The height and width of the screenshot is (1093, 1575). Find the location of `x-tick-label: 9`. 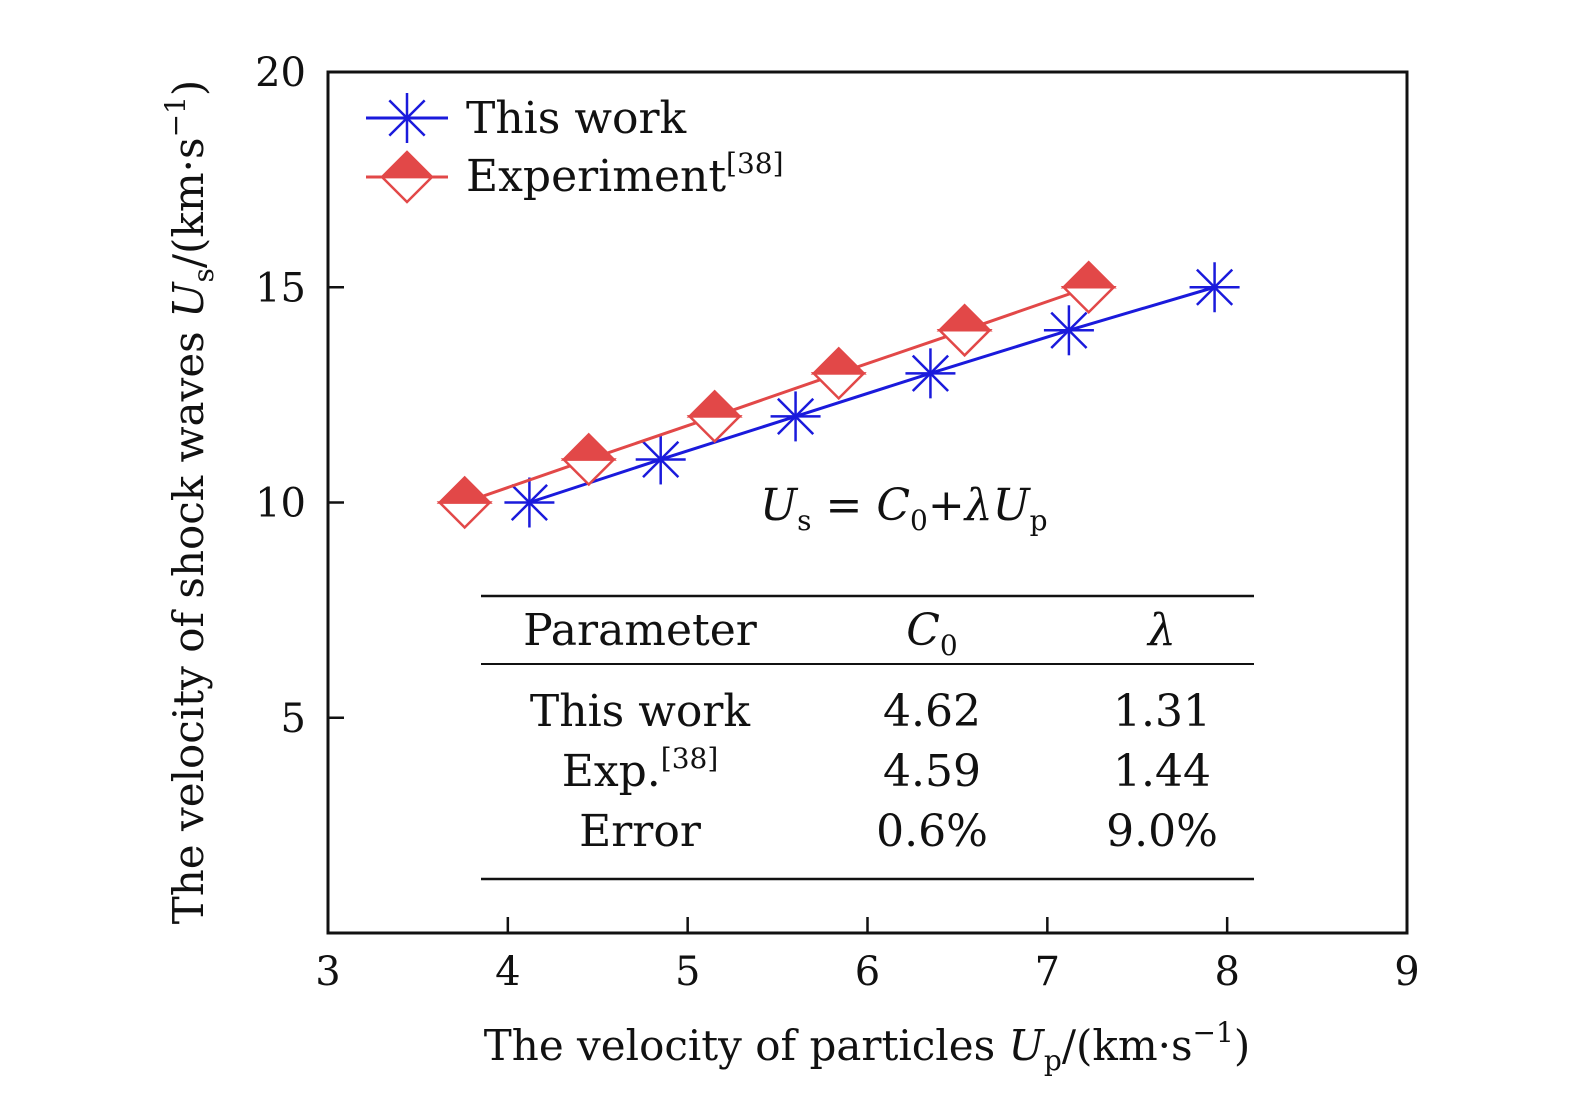

x-tick-label: 9 is located at coordinates (1406, 972).